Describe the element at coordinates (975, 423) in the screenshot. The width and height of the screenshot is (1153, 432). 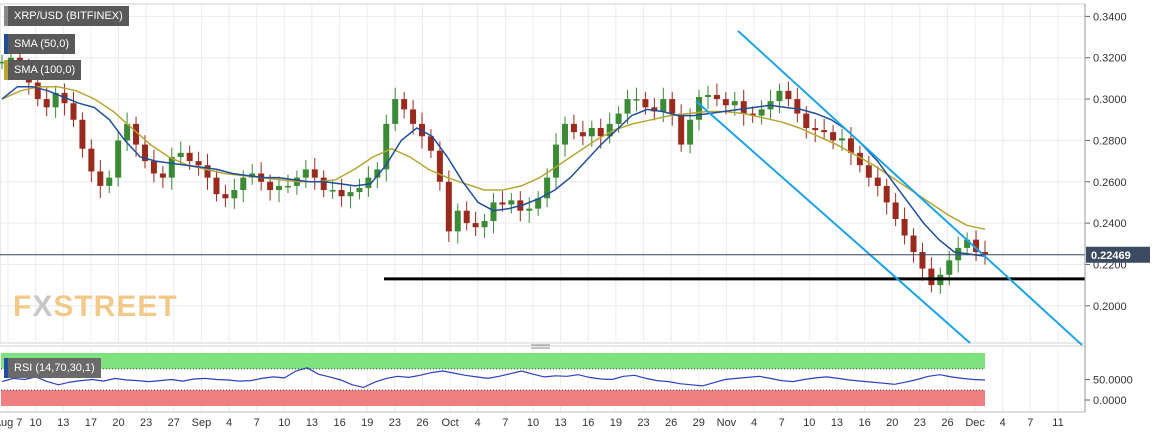
I see `x-tick-label: Dec` at that location.